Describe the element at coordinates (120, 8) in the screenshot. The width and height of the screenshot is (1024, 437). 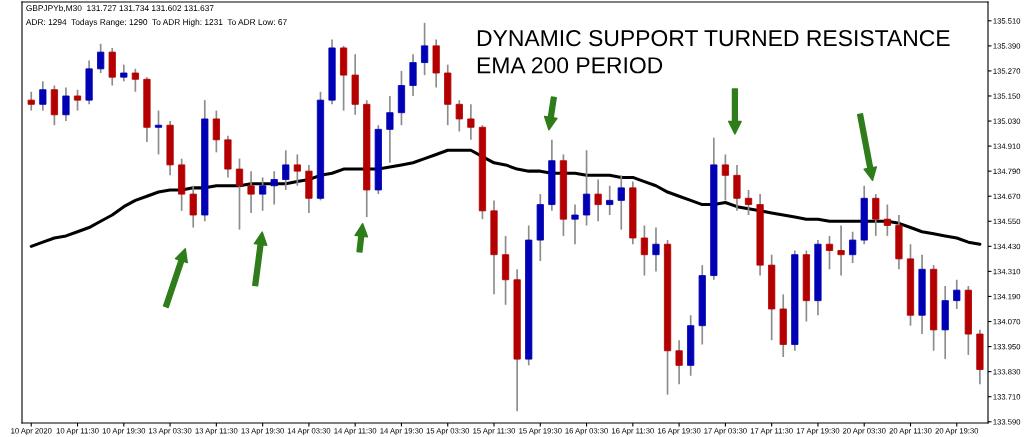
I see `annotation: GBPJPYb,M30 131.727 131.734 131.602 131.637` at that location.